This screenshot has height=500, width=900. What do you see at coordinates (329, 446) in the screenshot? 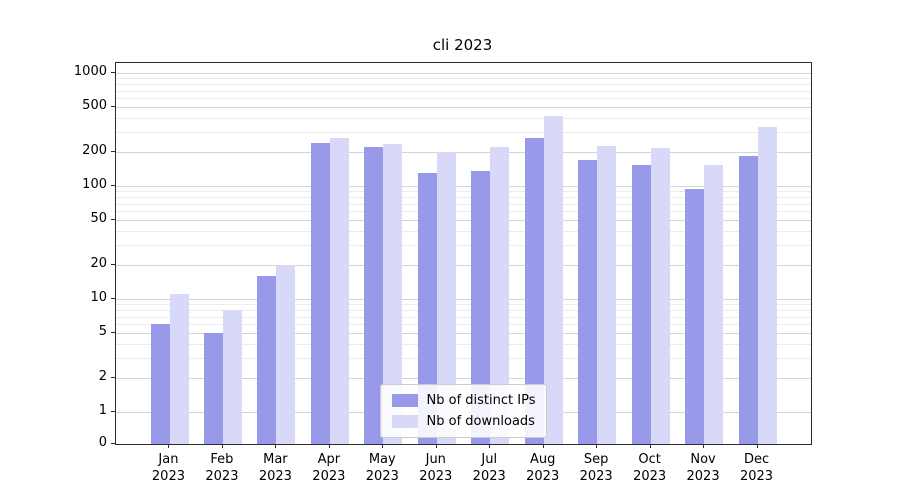
I see `x-tick-mark-apr` at bounding box center [329, 446].